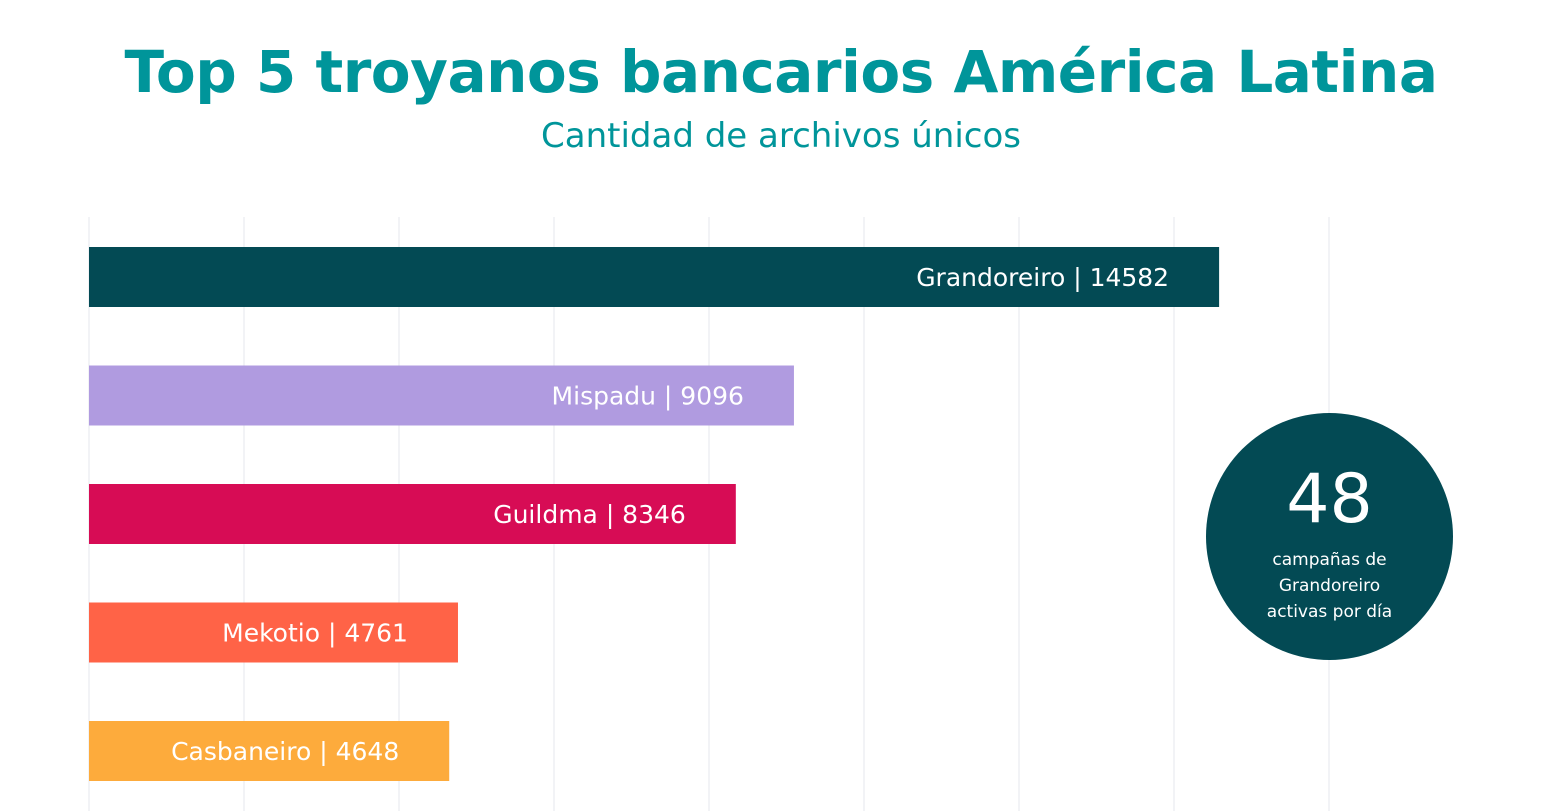 The height and width of the screenshot is (811, 1562). I want to click on bar-casbaneiro, so click(269, 751).